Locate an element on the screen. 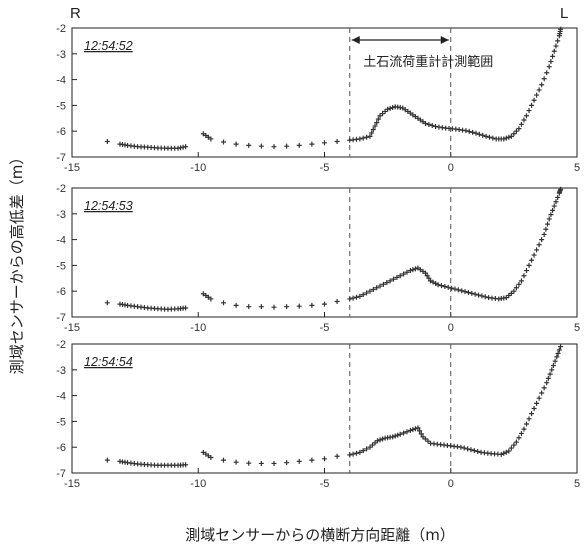  panel-timestamp: 12:54:54 is located at coordinates (108, 362).